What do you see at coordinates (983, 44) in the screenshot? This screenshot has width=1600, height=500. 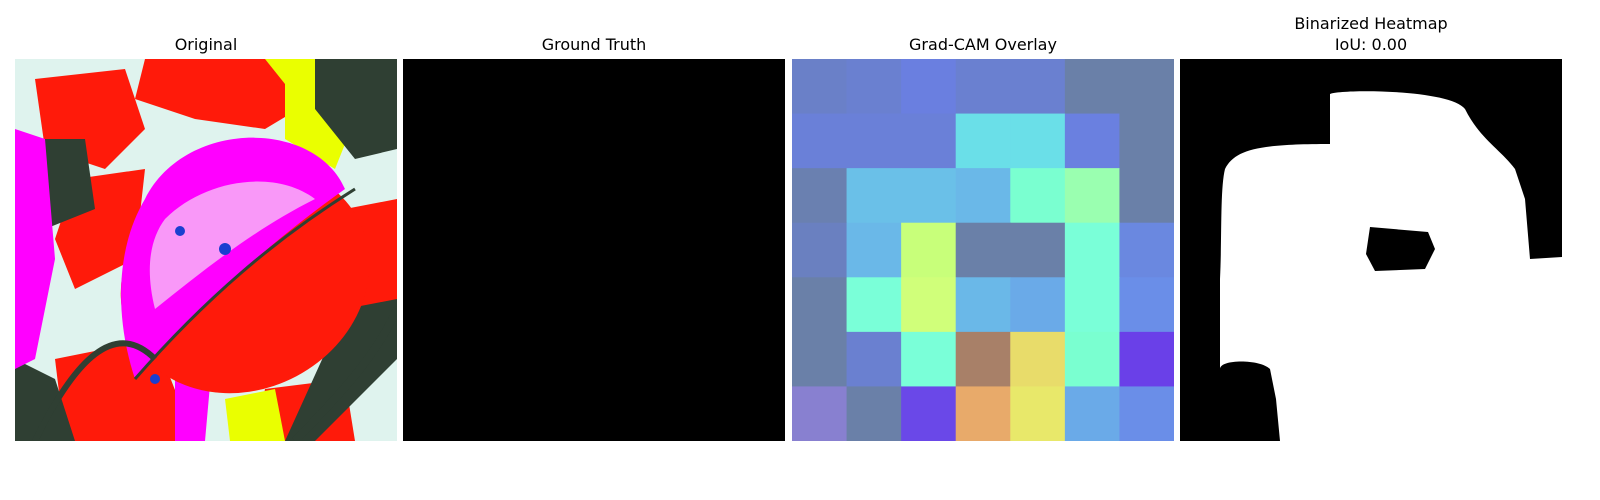 I see `panel-title: Grad-CAM Overlay` at bounding box center [983, 44].